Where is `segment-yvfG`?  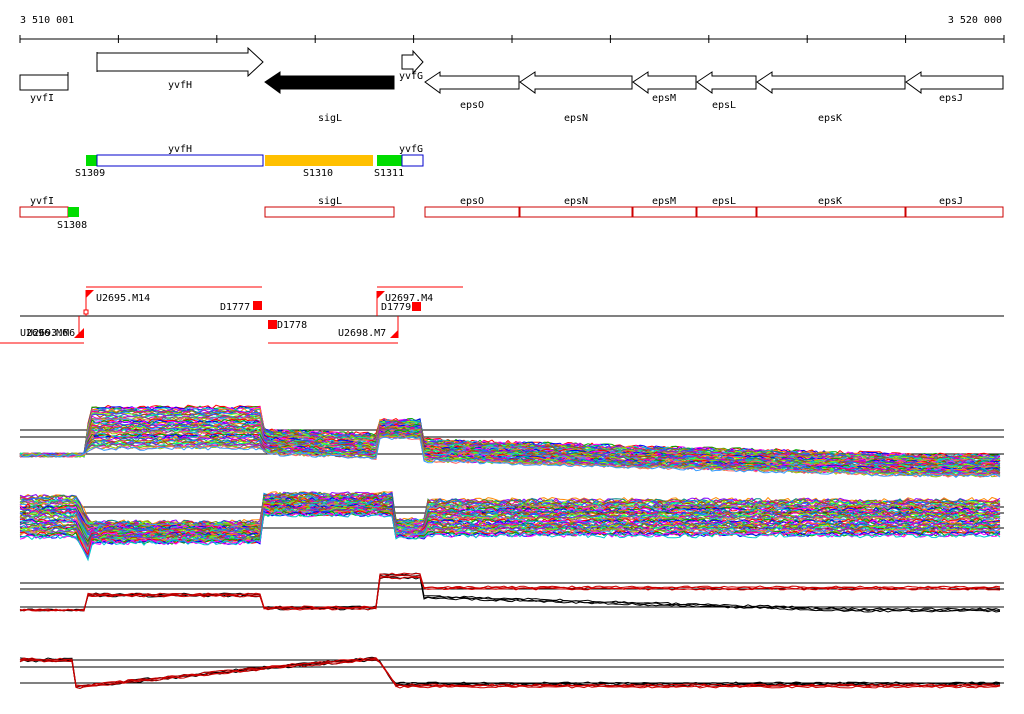
segment-yvfG is located at coordinates (412, 160).